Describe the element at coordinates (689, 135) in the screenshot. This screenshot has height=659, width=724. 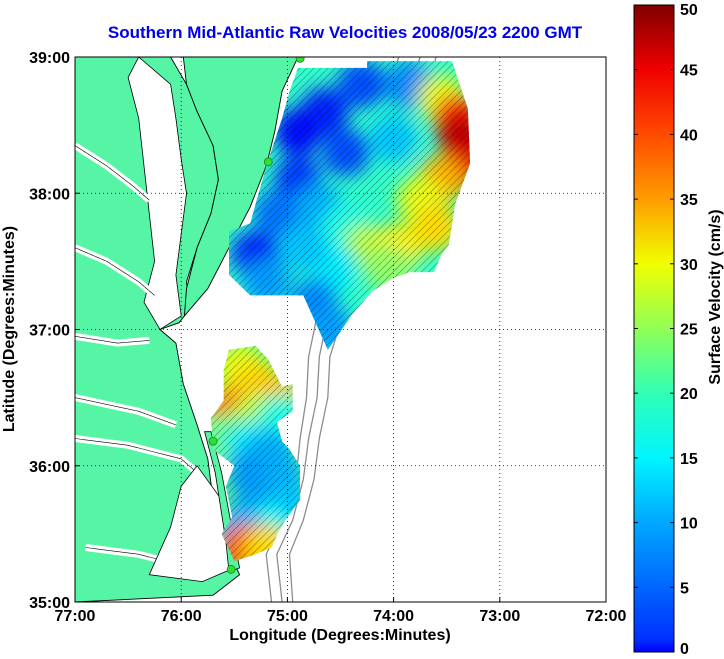
I see `colorbar-tick-label-8: 40` at that location.